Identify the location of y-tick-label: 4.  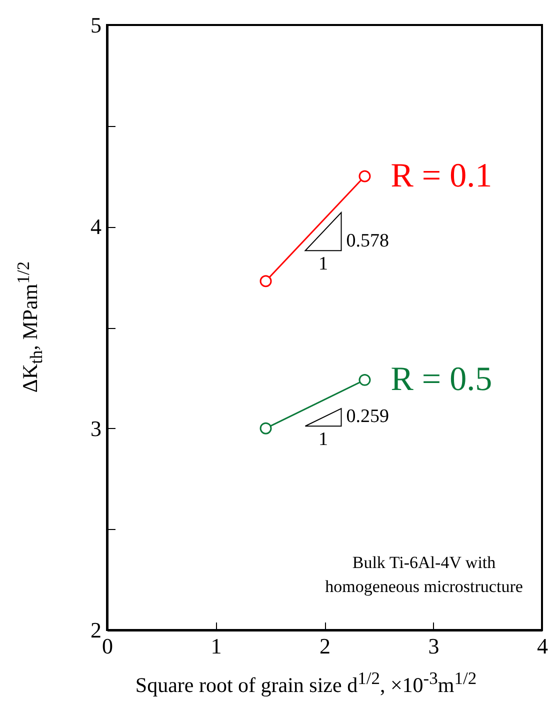
(96, 227).